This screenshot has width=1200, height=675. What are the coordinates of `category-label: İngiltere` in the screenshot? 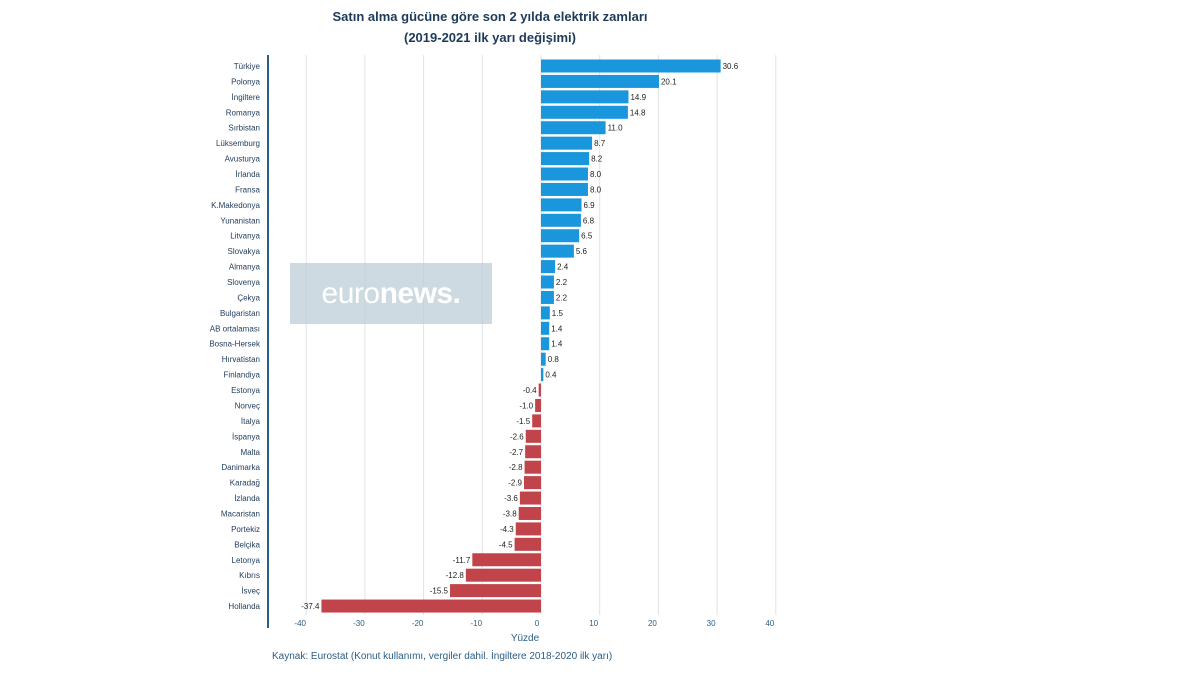 It's located at (246, 97).